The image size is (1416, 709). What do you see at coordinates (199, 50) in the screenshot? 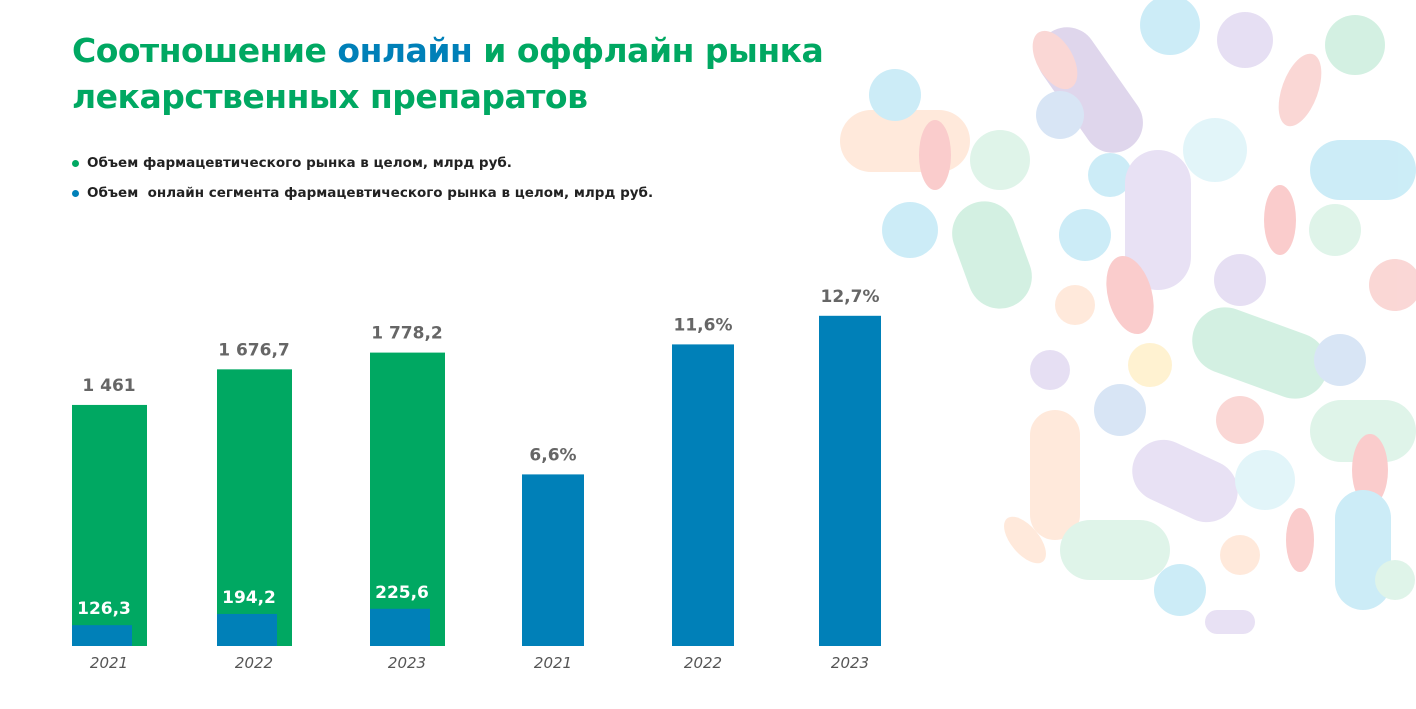
I see `title-part: Соотношение` at bounding box center [199, 50].